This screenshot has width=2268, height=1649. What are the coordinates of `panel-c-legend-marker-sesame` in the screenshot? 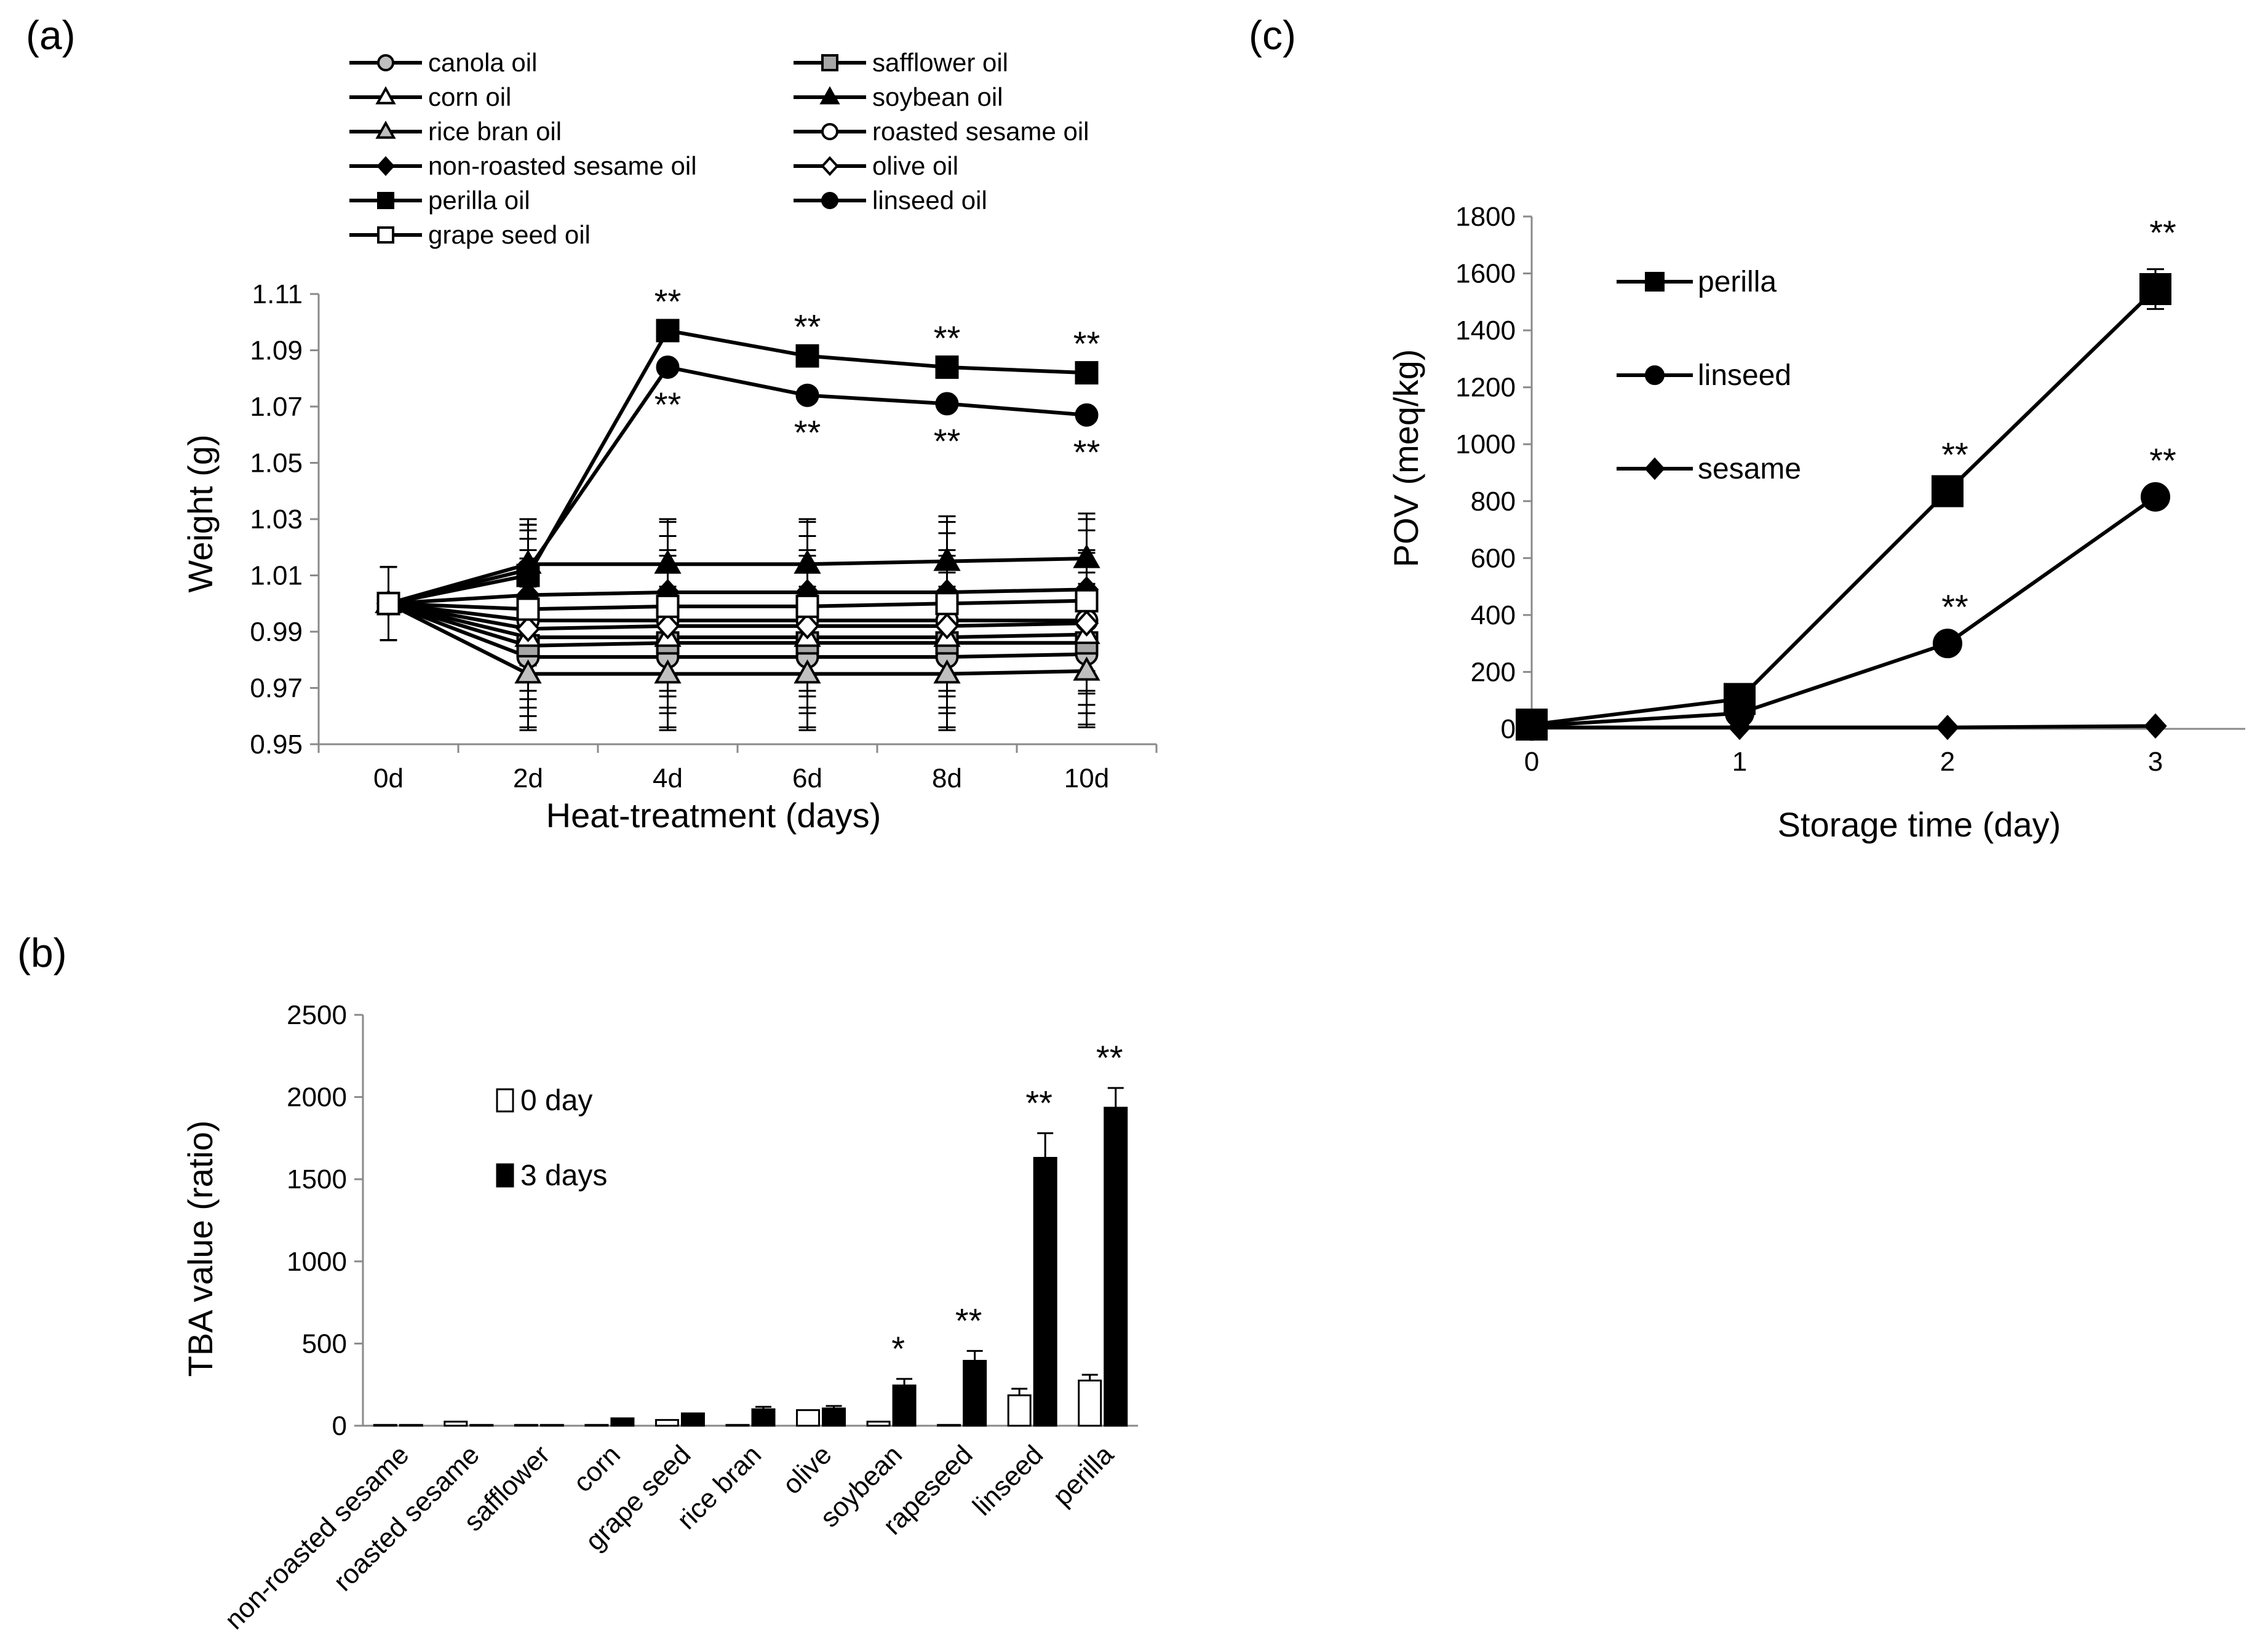 It's located at (1655, 468).